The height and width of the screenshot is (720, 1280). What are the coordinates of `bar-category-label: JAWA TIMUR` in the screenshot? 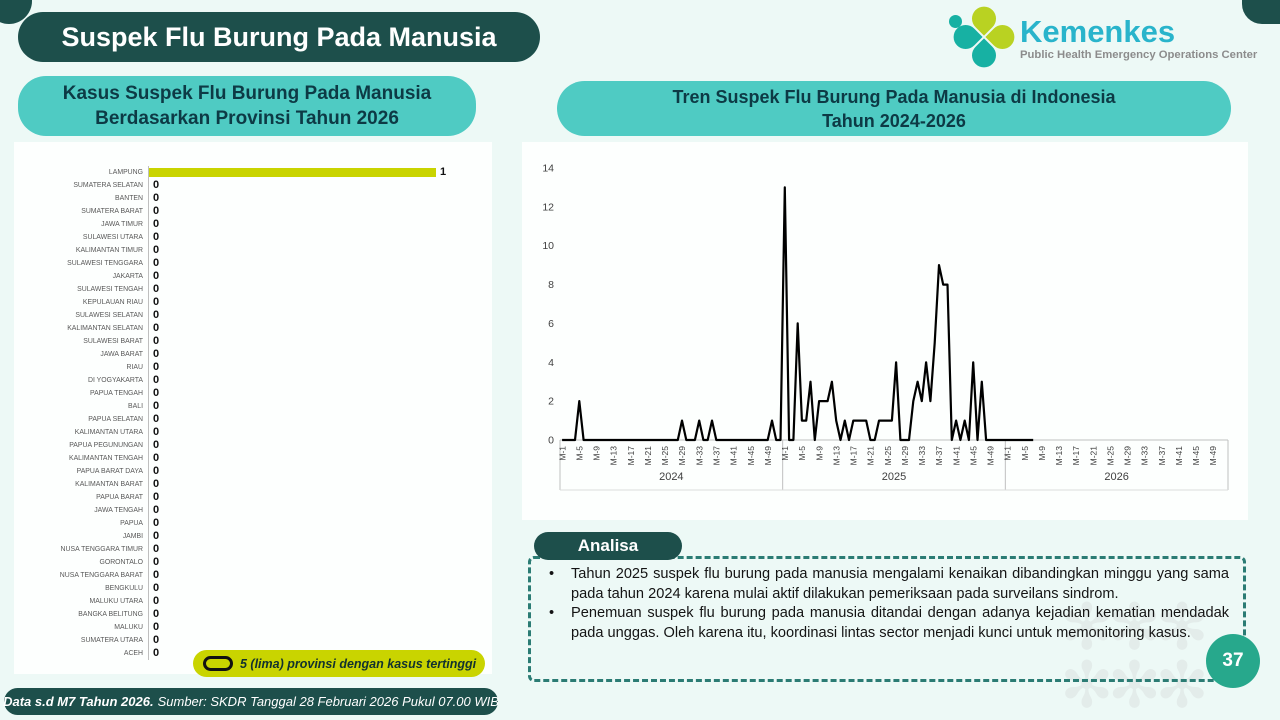 It's located at (122, 224).